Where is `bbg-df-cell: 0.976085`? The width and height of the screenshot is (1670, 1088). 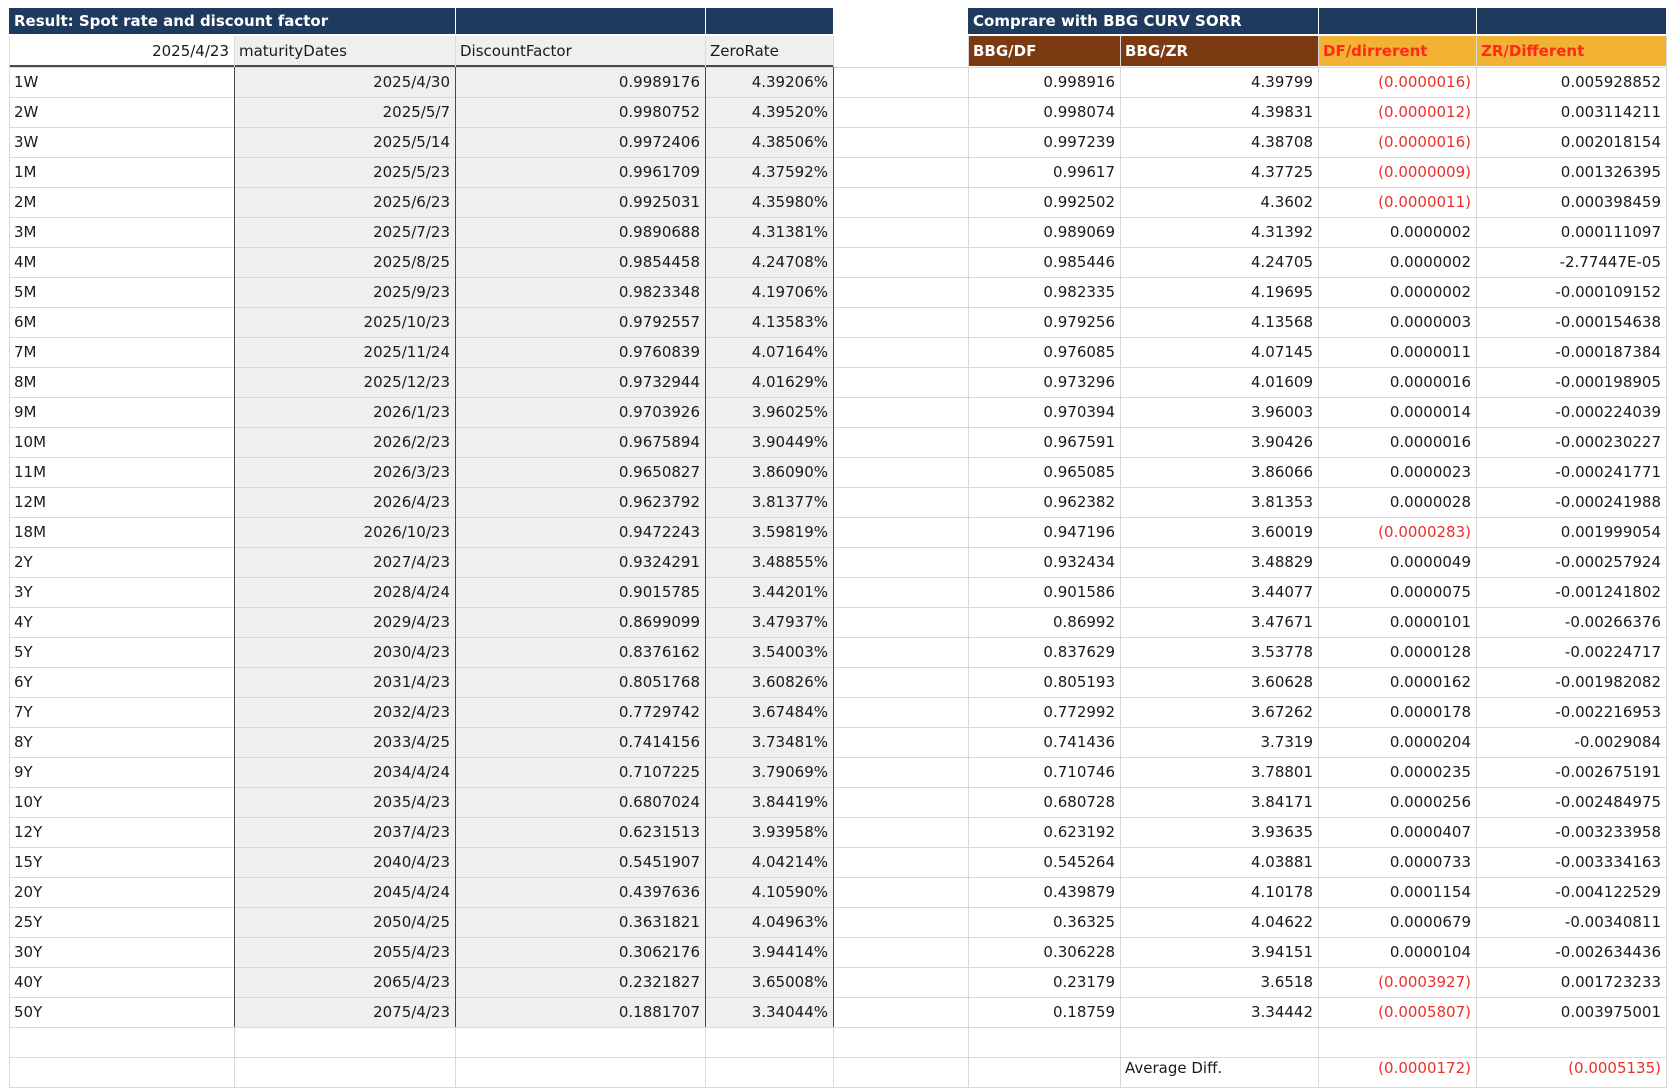 bbg-df-cell: 0.976085 is located at coordinates (1079, 352).